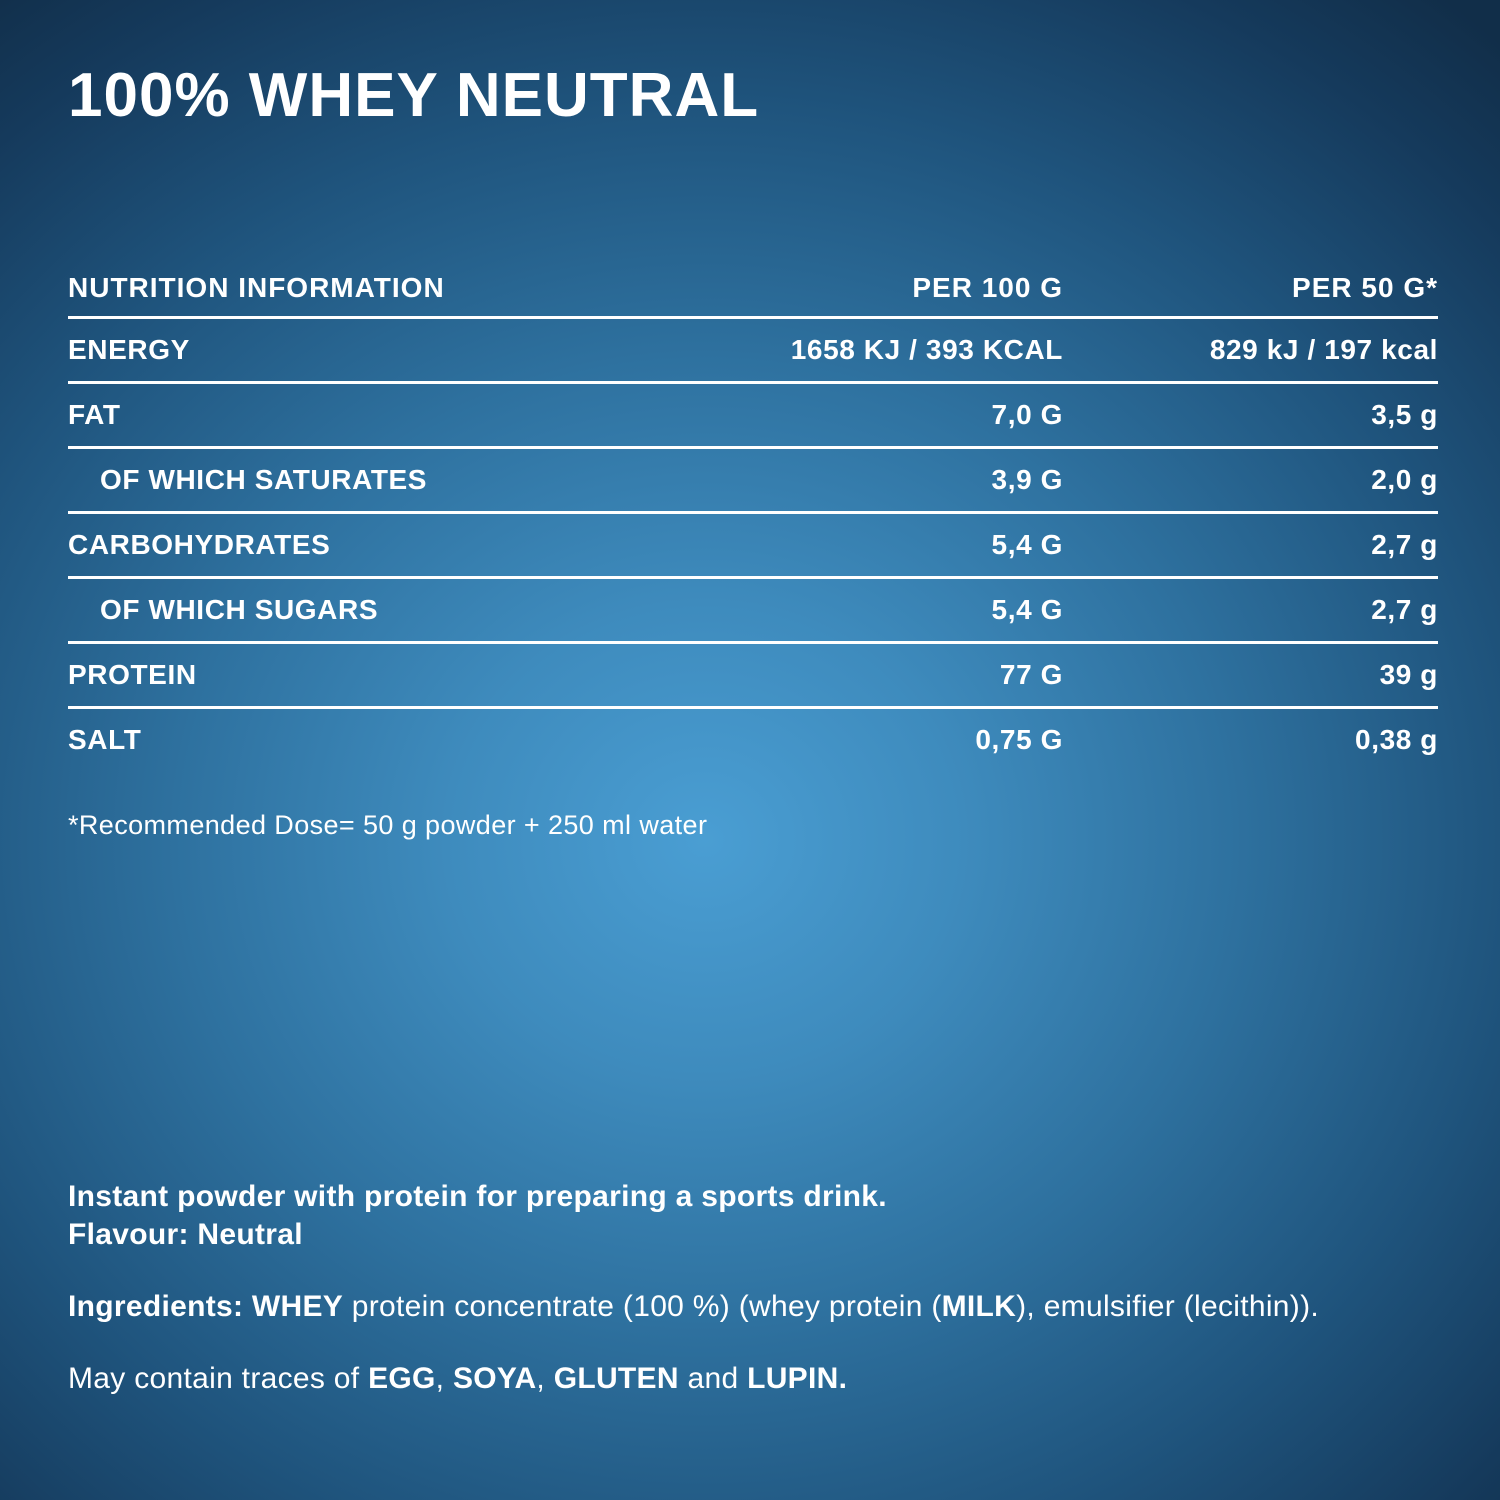 The height and width of the screenshot is (1500, 1500). Describe the element at coordinates (1323, 349) in the screenshot. I see `per-50g-value: 829 kJ / 197 kcal` at that location.